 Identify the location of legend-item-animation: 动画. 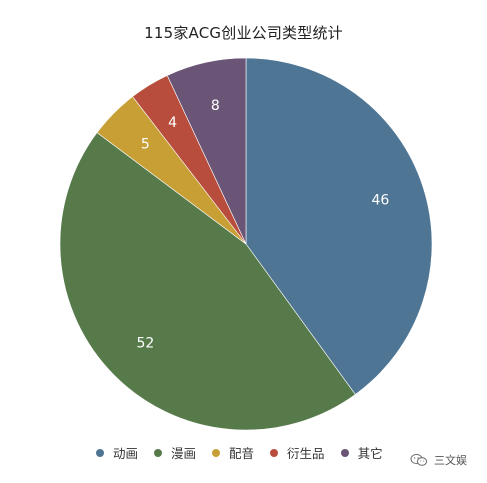
(117, 452).